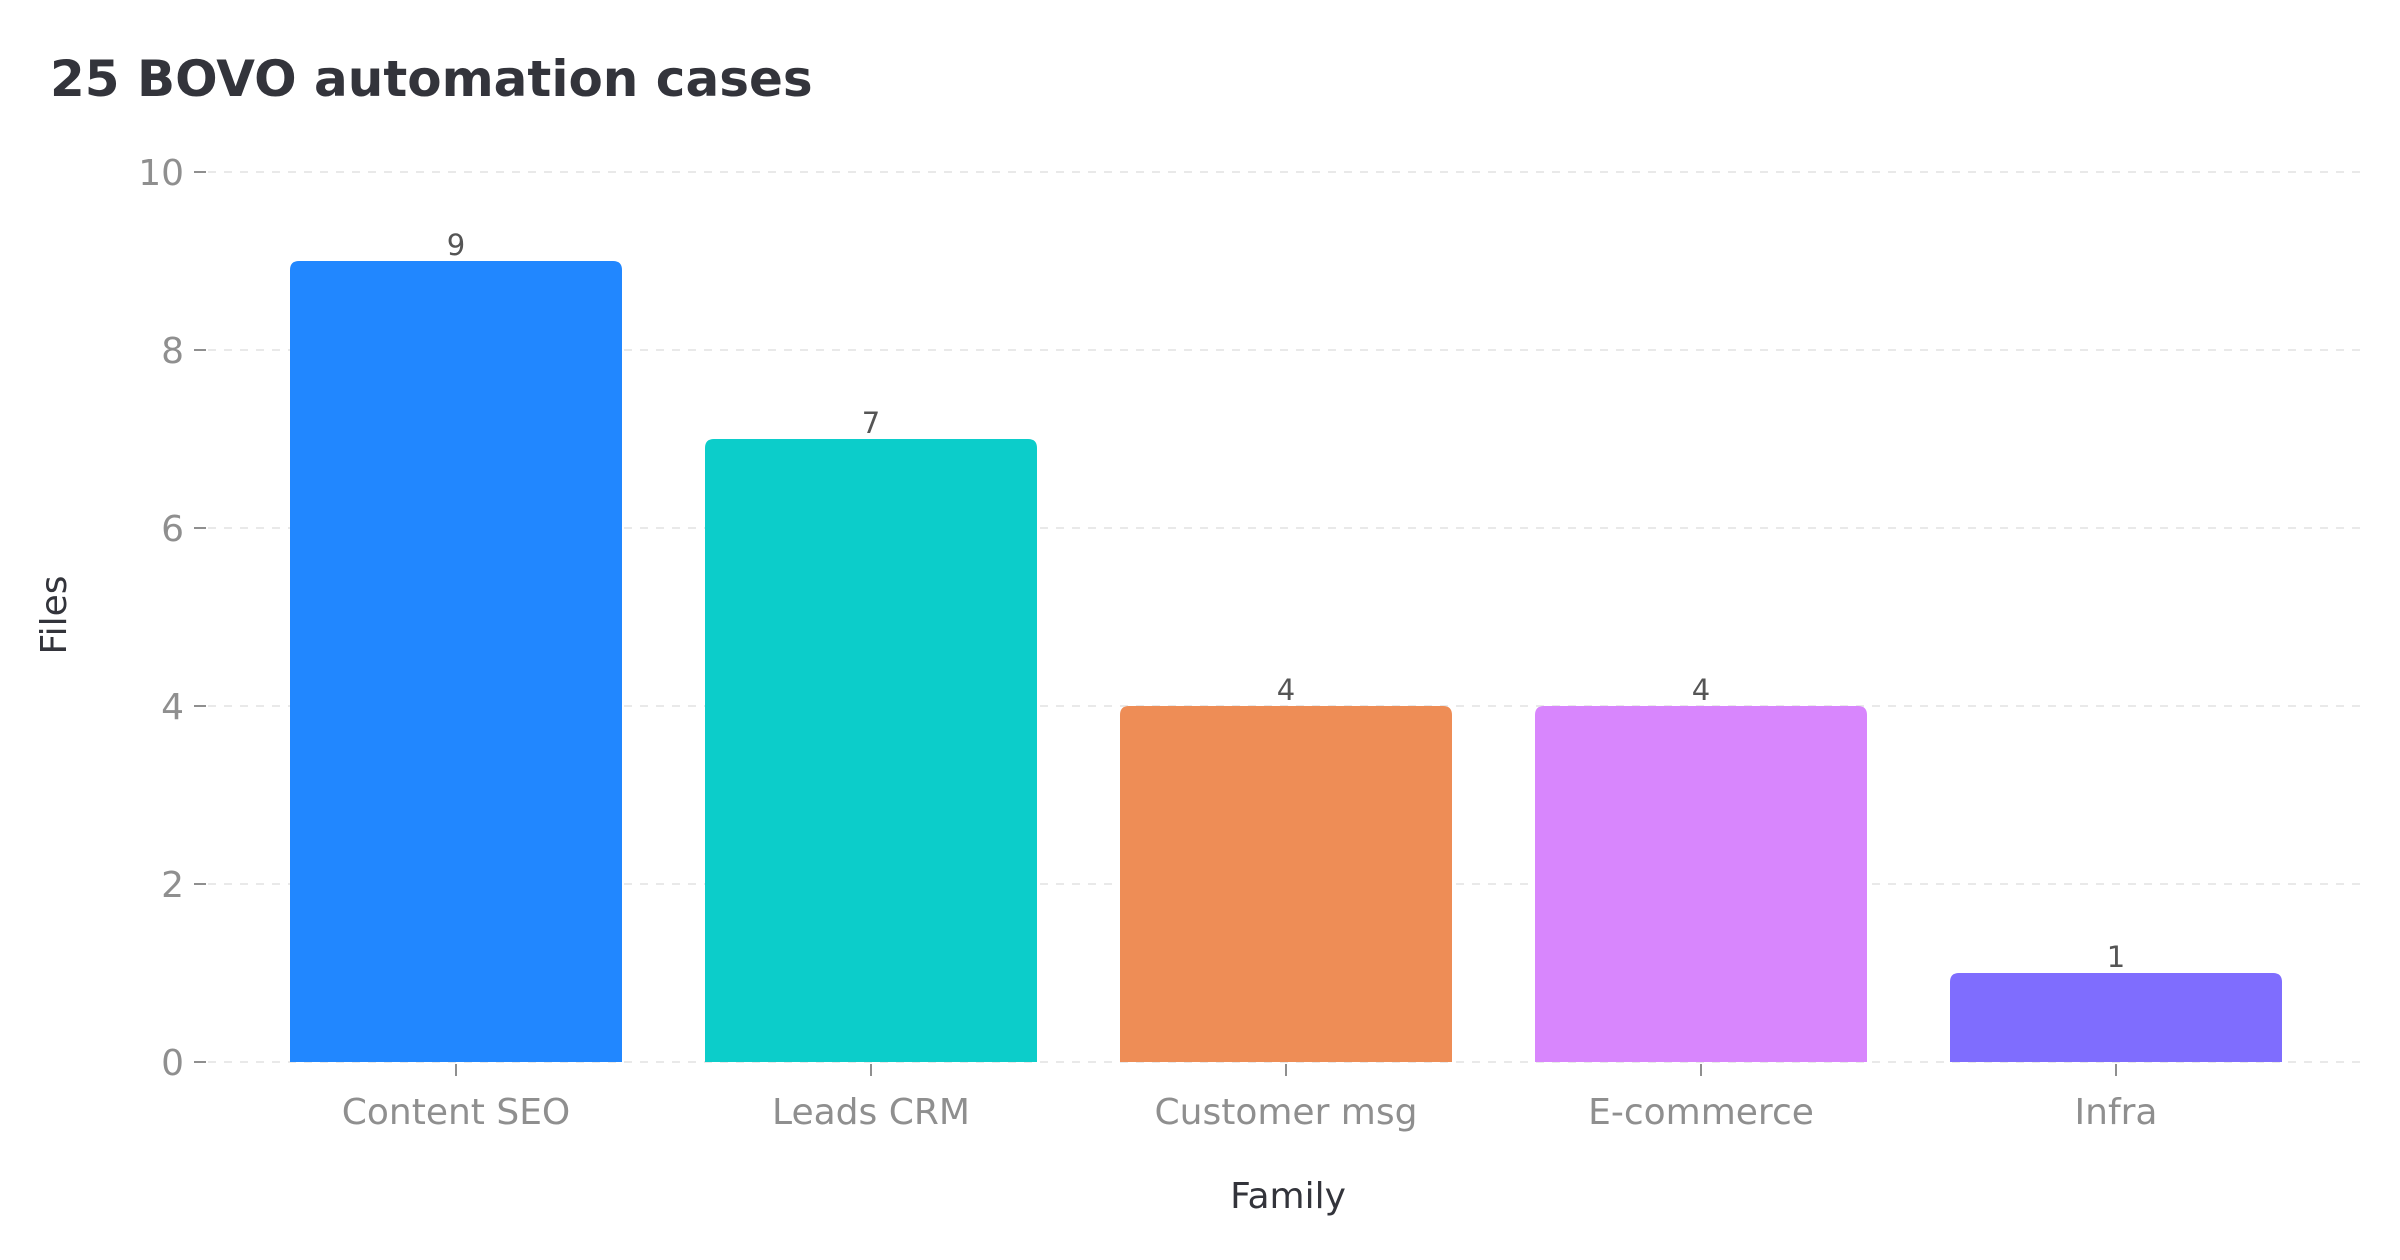 The height and width of the screenshot is (1260, 2400). I want to click on bar-content-seo, so click(456, 661).